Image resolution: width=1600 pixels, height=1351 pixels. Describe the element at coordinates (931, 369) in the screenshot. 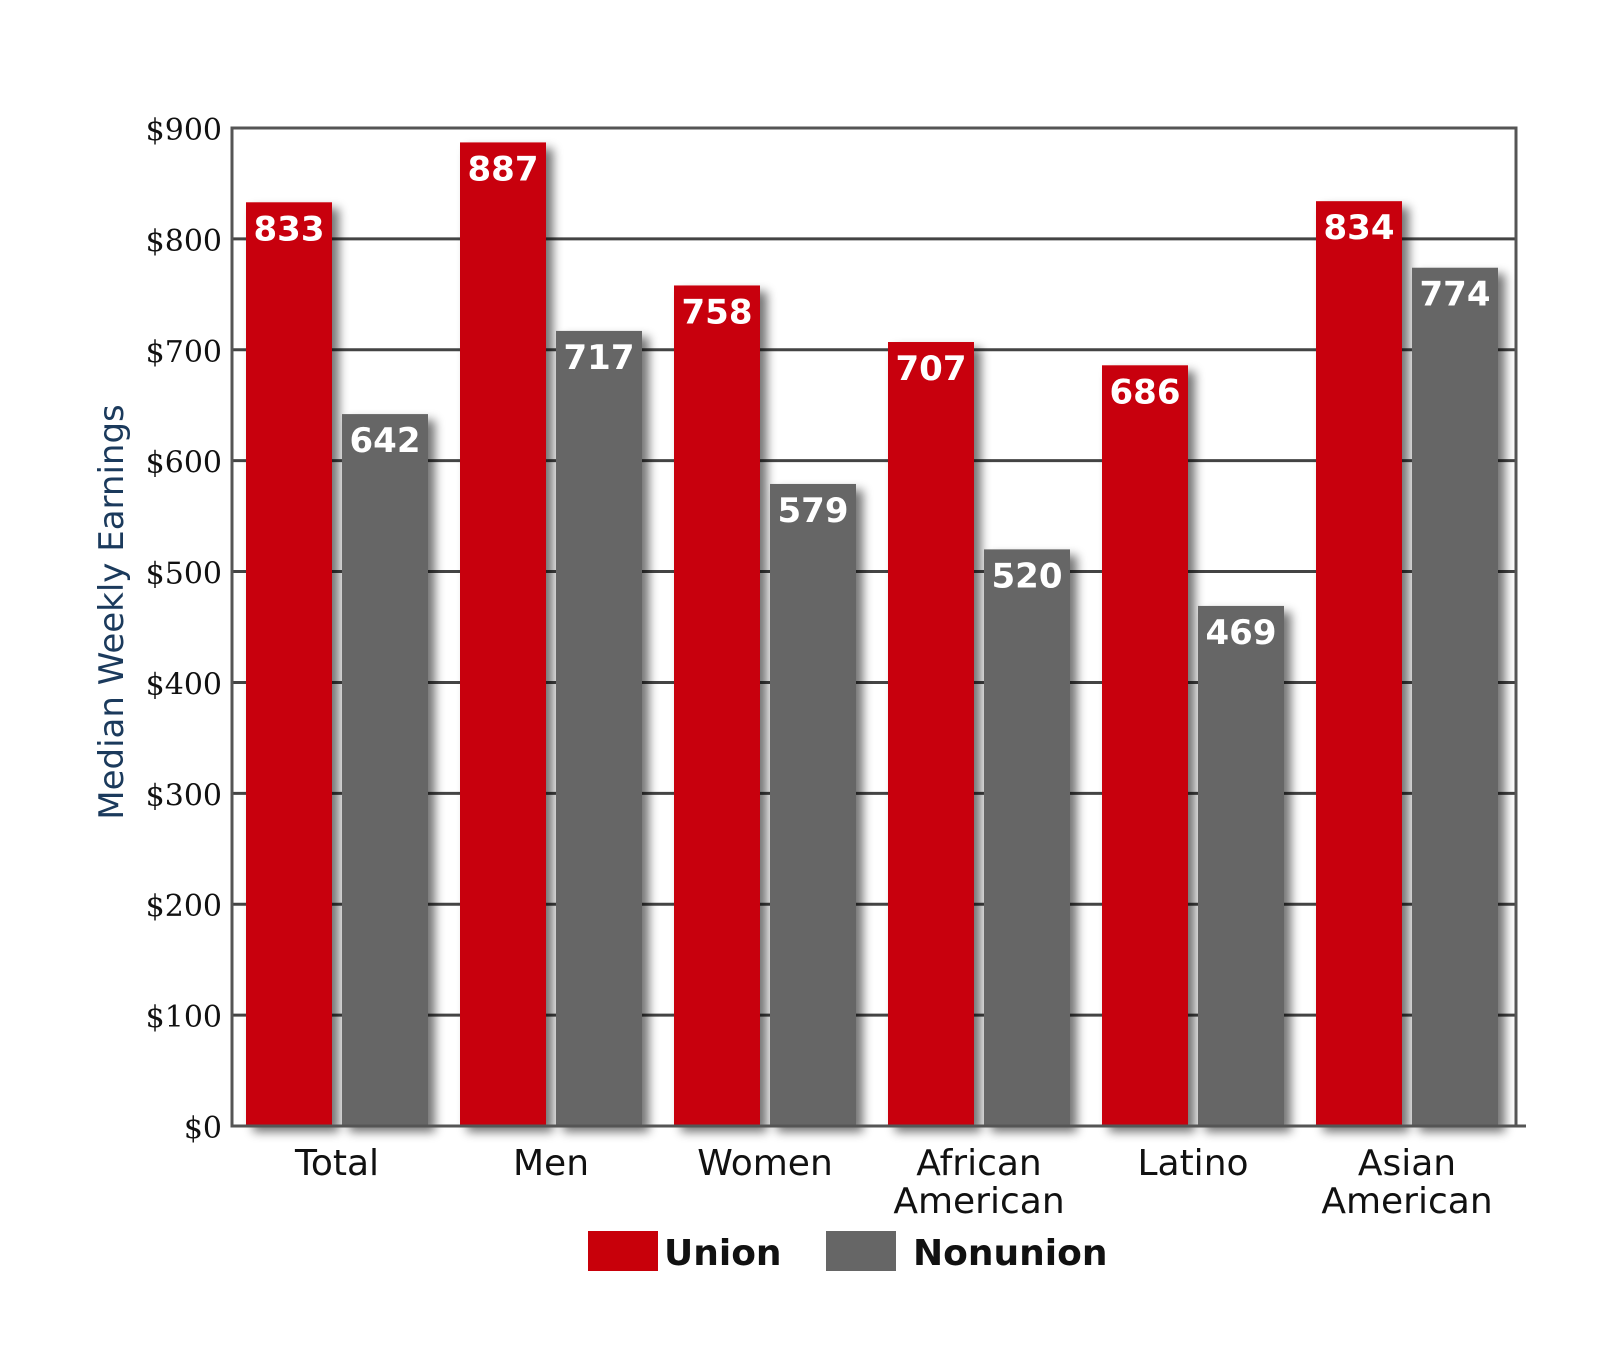

I see `bar-value-label: 707` at that location.